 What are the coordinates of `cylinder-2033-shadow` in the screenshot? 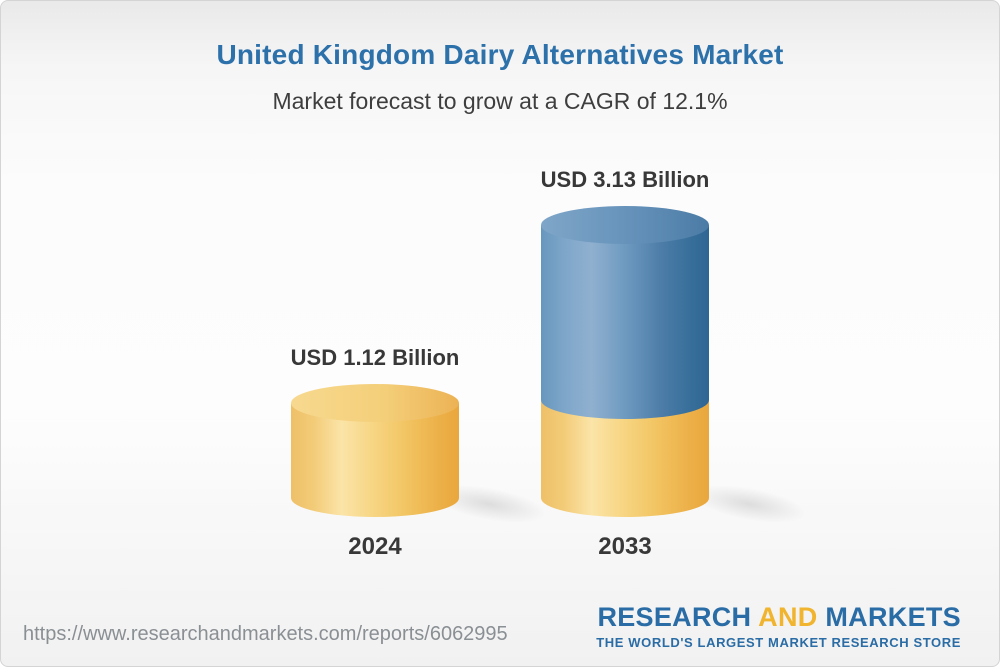 It's located at (749, 504).